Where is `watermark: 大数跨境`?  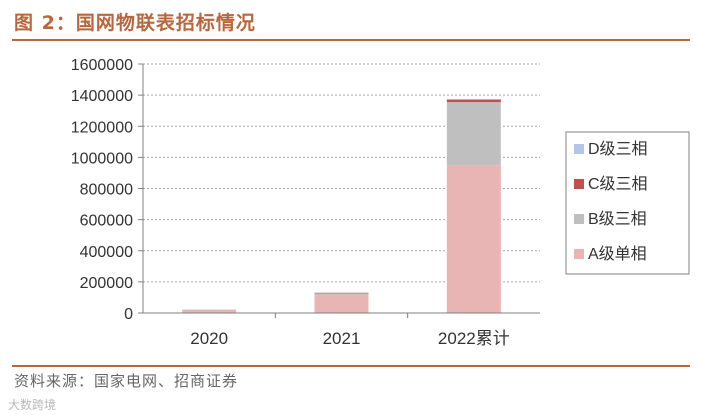
watermark: 大数跨境 is located at coordinates (32, 405).